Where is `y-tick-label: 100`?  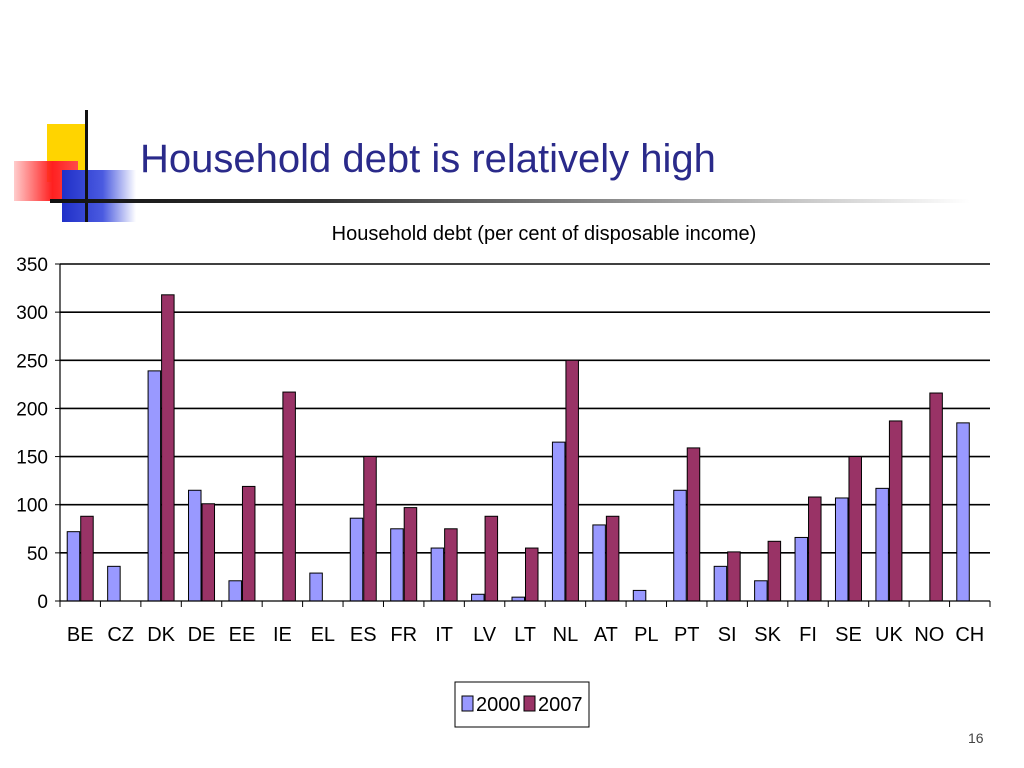 y-tick-label: 100 is located at coordinates (32, 506).